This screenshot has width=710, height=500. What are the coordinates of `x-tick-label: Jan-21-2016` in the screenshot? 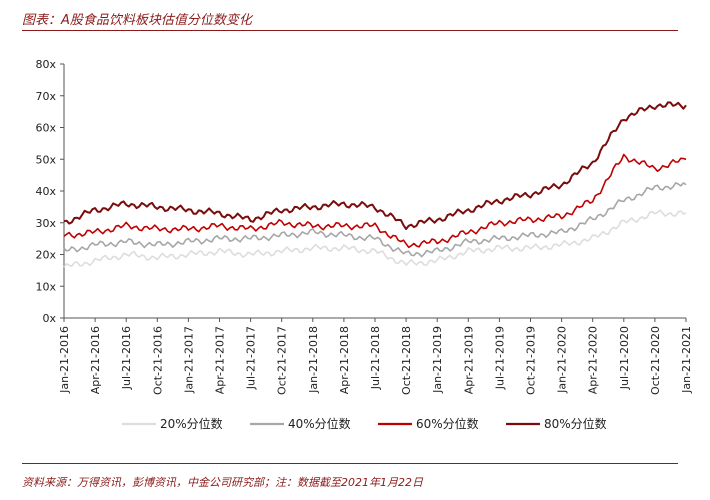 It's located at (64, 360).